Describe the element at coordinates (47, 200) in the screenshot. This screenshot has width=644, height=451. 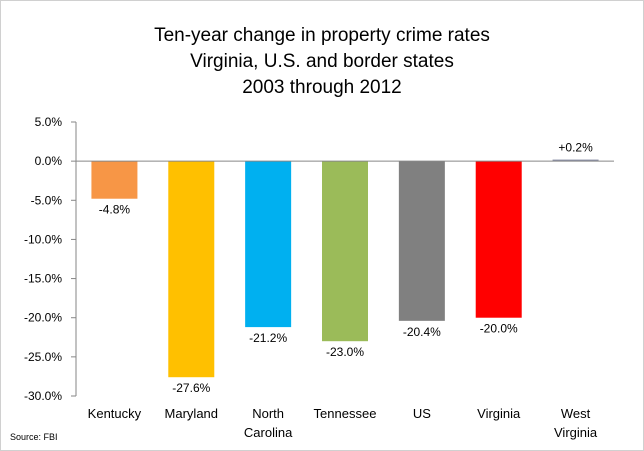
I see `y-tick-label: -5.0%` at that location.